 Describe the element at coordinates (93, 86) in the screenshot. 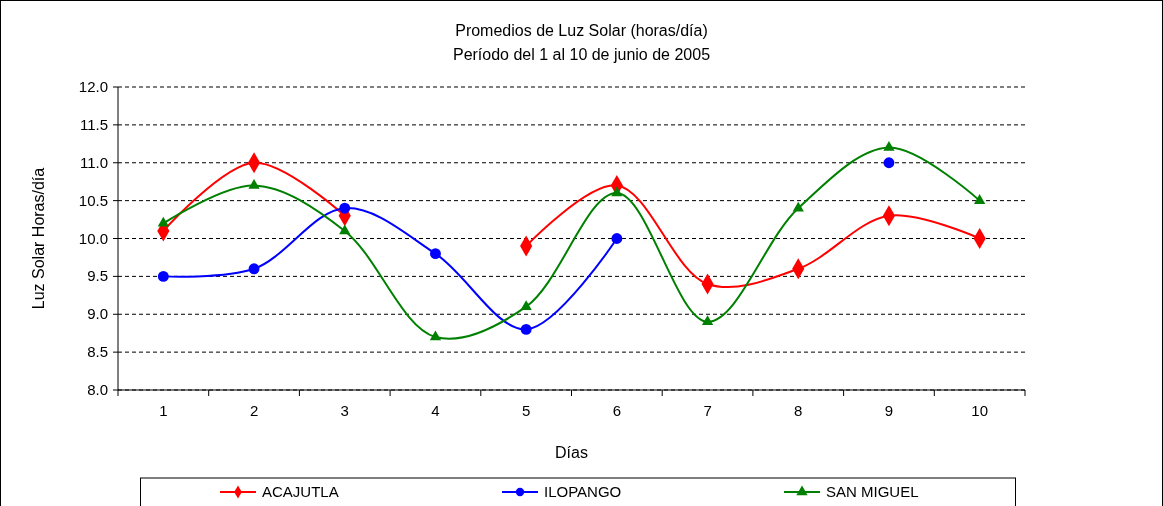

I see `y-tick-label: 12.0` at that location.